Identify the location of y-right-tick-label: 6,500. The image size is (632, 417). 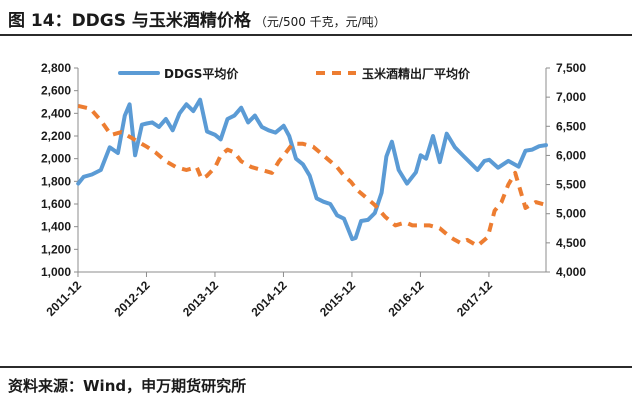
(571, 126).